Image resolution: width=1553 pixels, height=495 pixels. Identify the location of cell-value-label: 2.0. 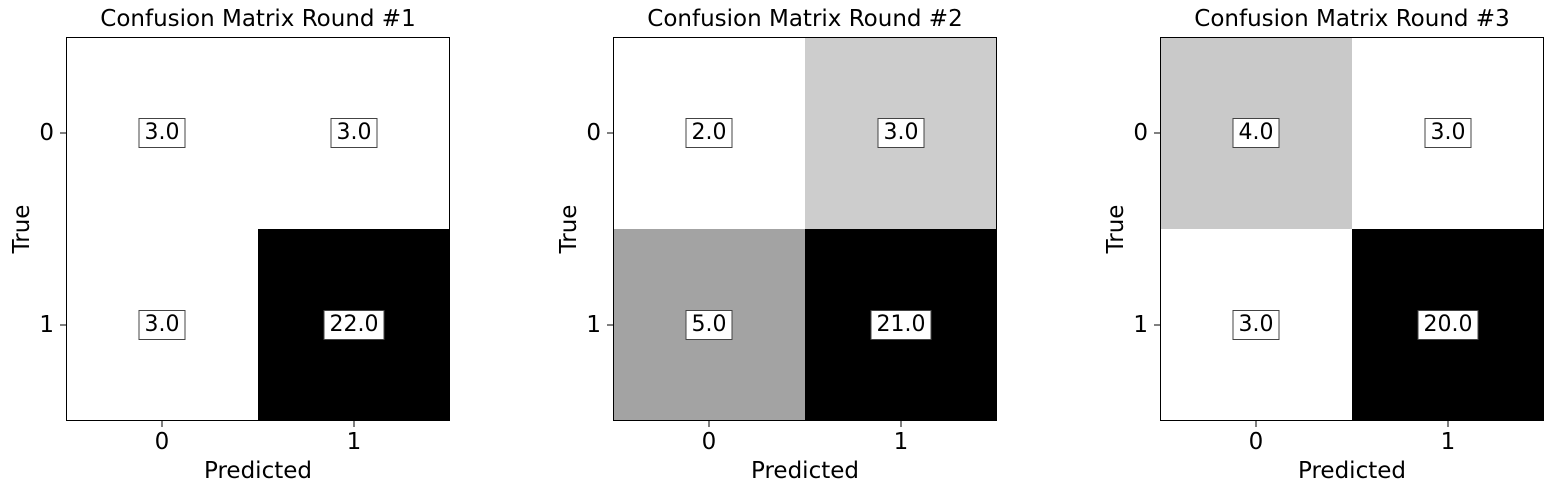
(709, 133).